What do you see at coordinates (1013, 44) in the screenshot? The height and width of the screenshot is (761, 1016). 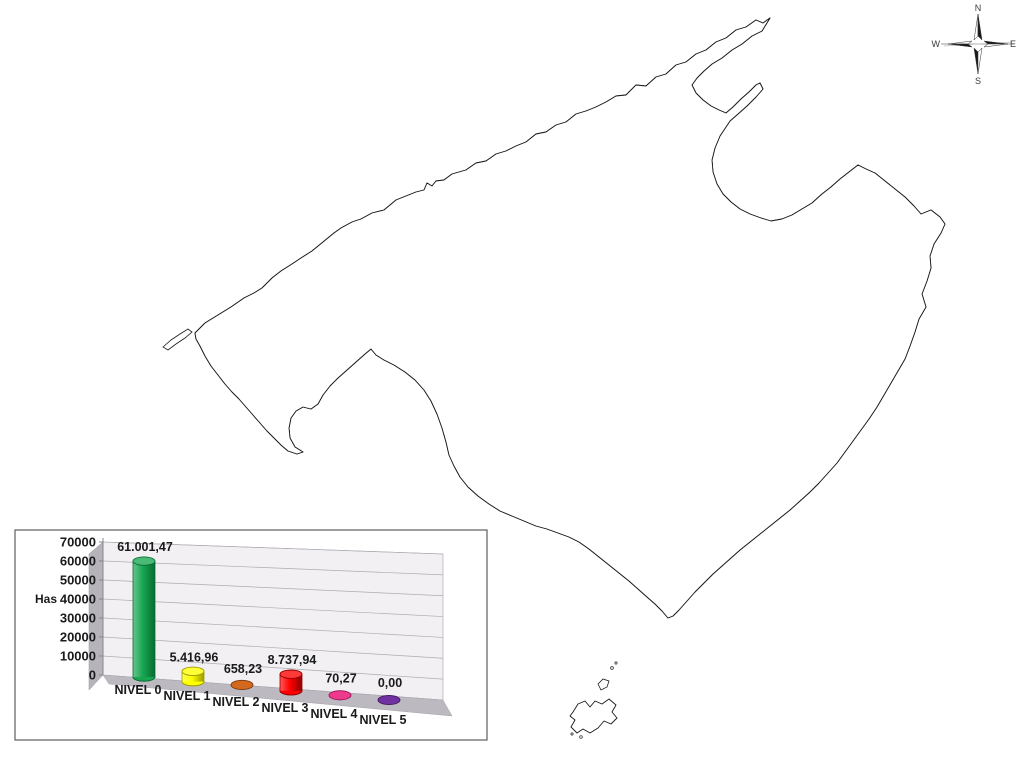 I see `compass-east-label: E` at bounding box center [1013, 44].